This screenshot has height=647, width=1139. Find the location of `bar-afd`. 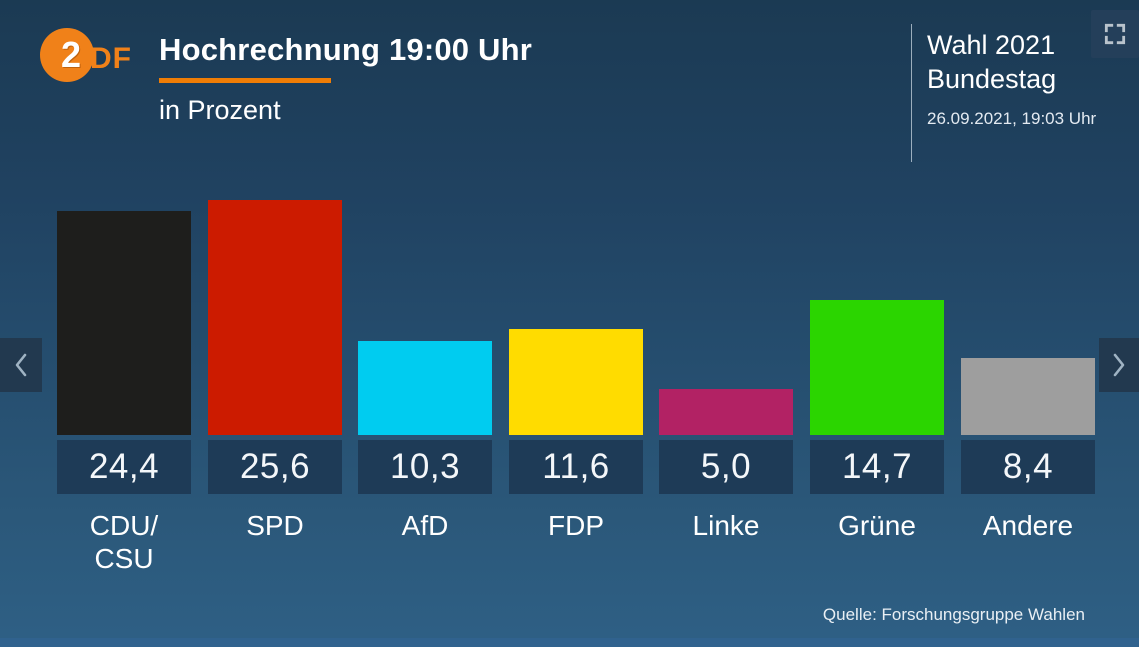

bar-afd is located at coordinates (425, 388).